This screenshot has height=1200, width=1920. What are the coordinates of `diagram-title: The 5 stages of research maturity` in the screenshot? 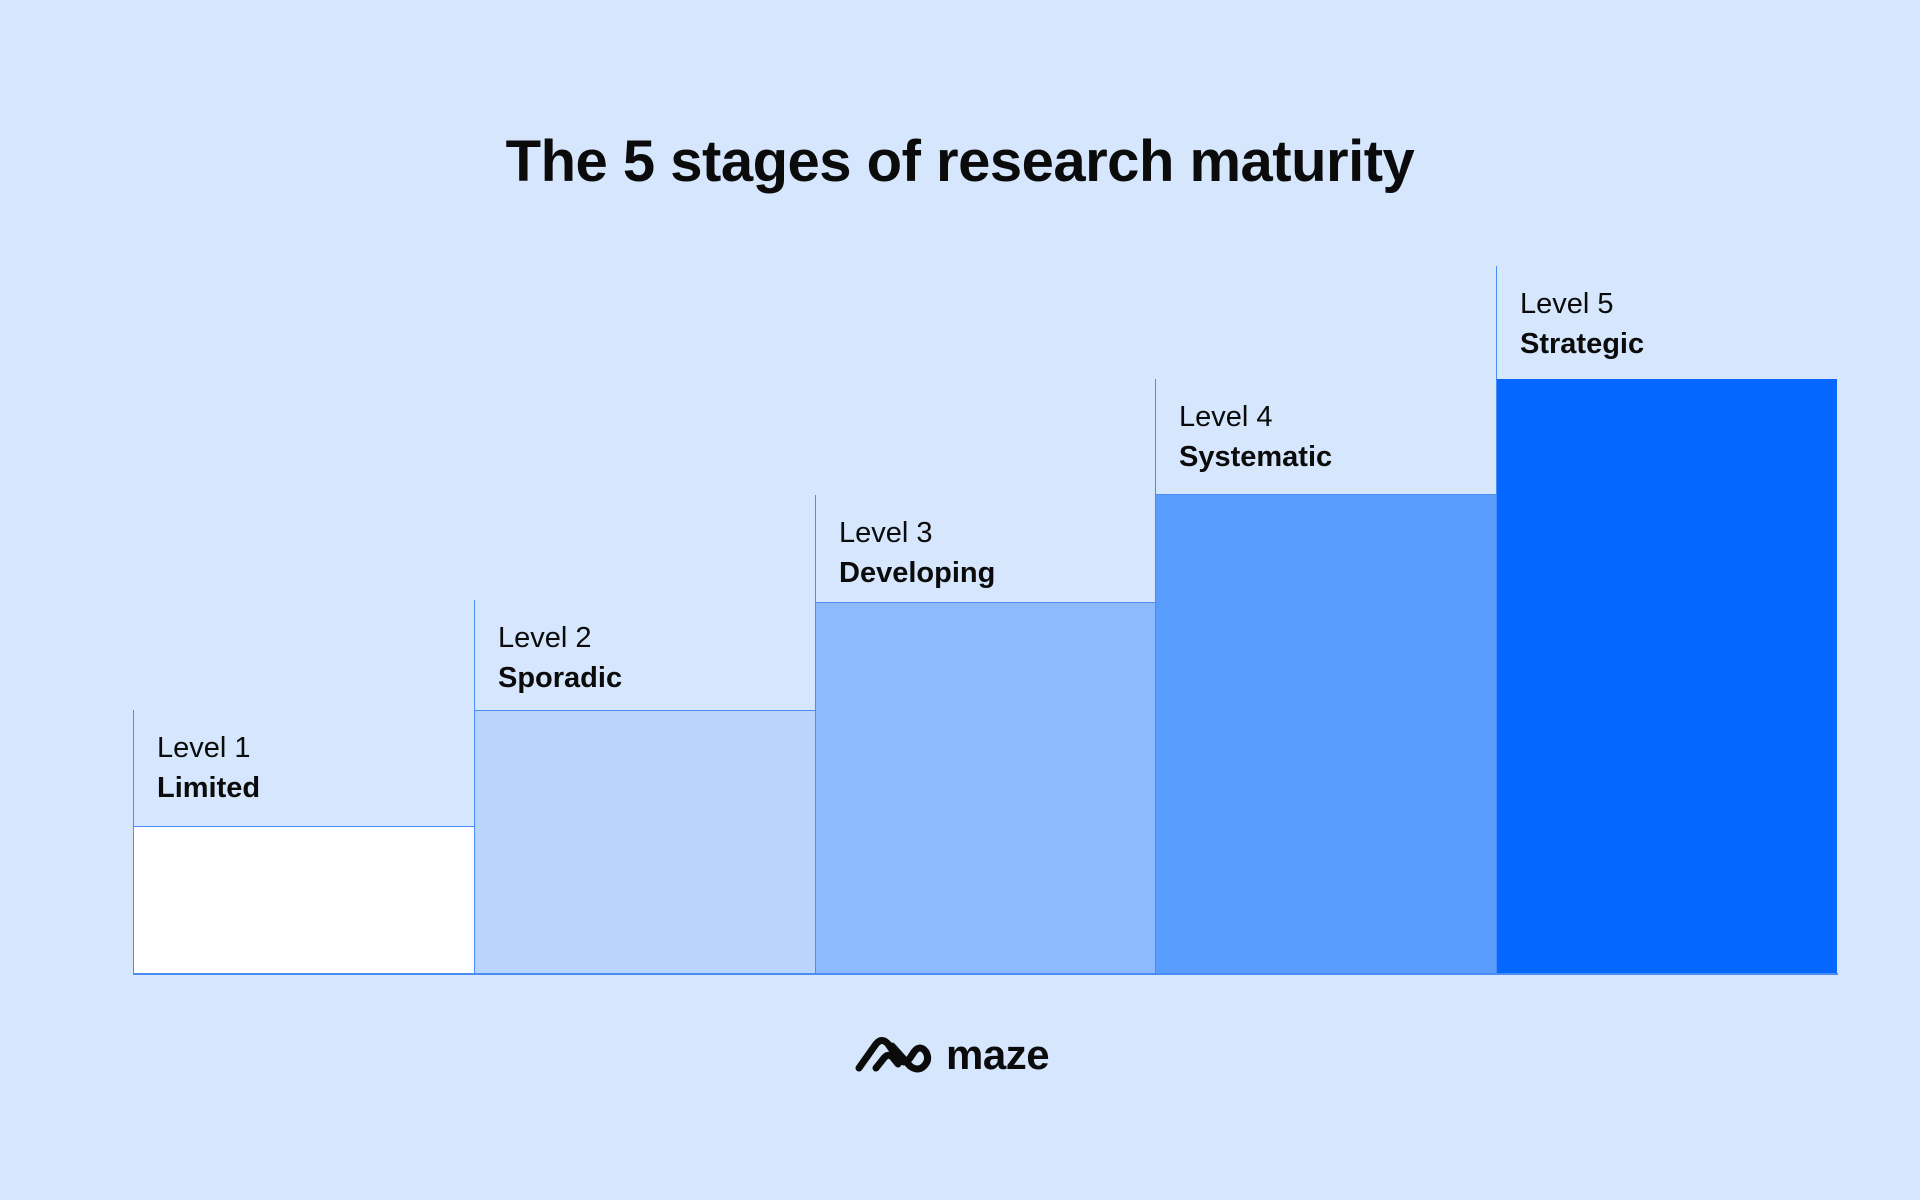 It's located at (960, 161).